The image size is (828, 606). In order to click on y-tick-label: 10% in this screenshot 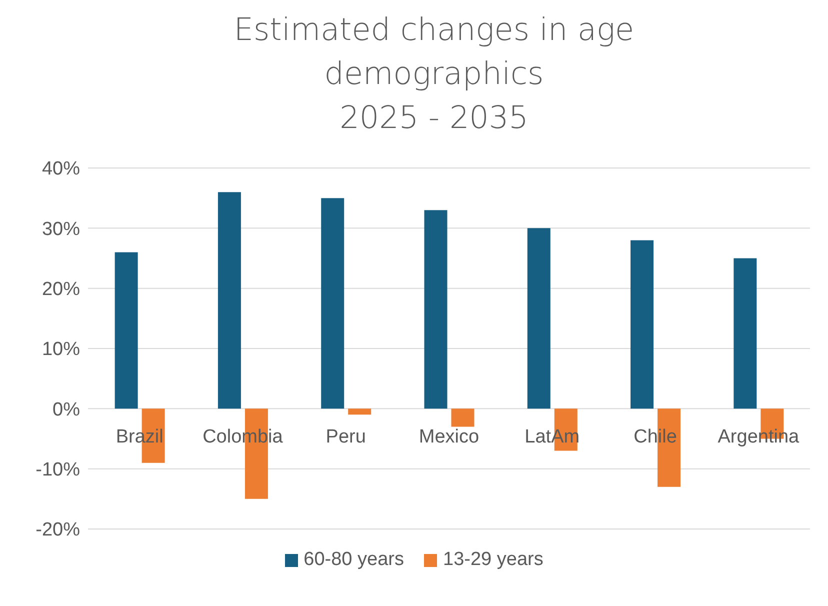, I will do `click(61, 349)`.